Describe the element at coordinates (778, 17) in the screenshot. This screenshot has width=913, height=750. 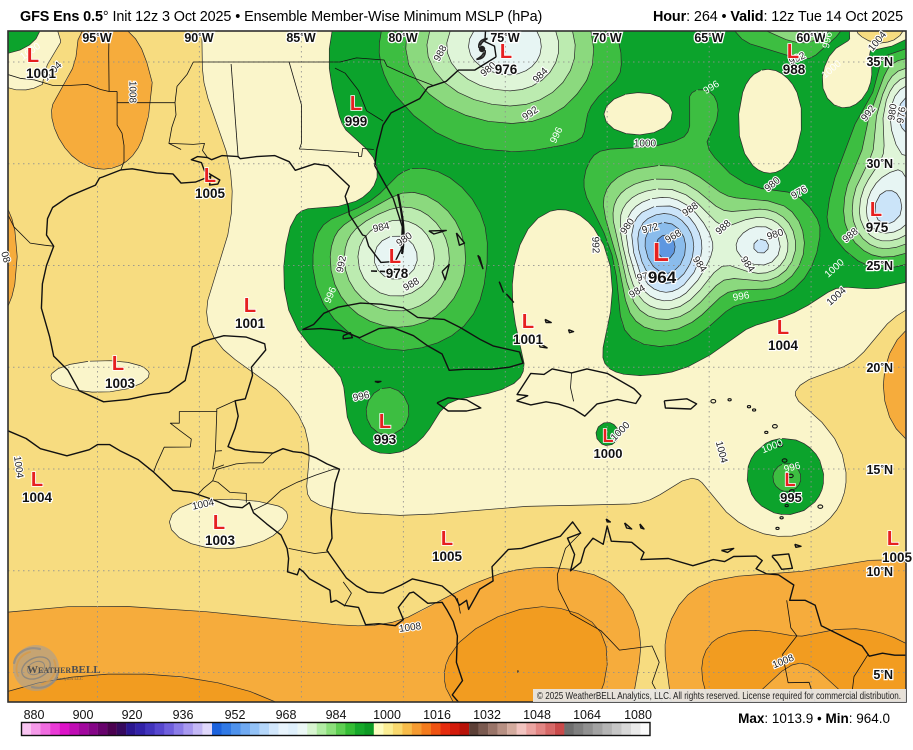
I see `svg-text:Hour: 264 • Valid: 12z Tue 14: Hour: 264 • Valid: 12z Tue 14 Oct 2025` at that location.